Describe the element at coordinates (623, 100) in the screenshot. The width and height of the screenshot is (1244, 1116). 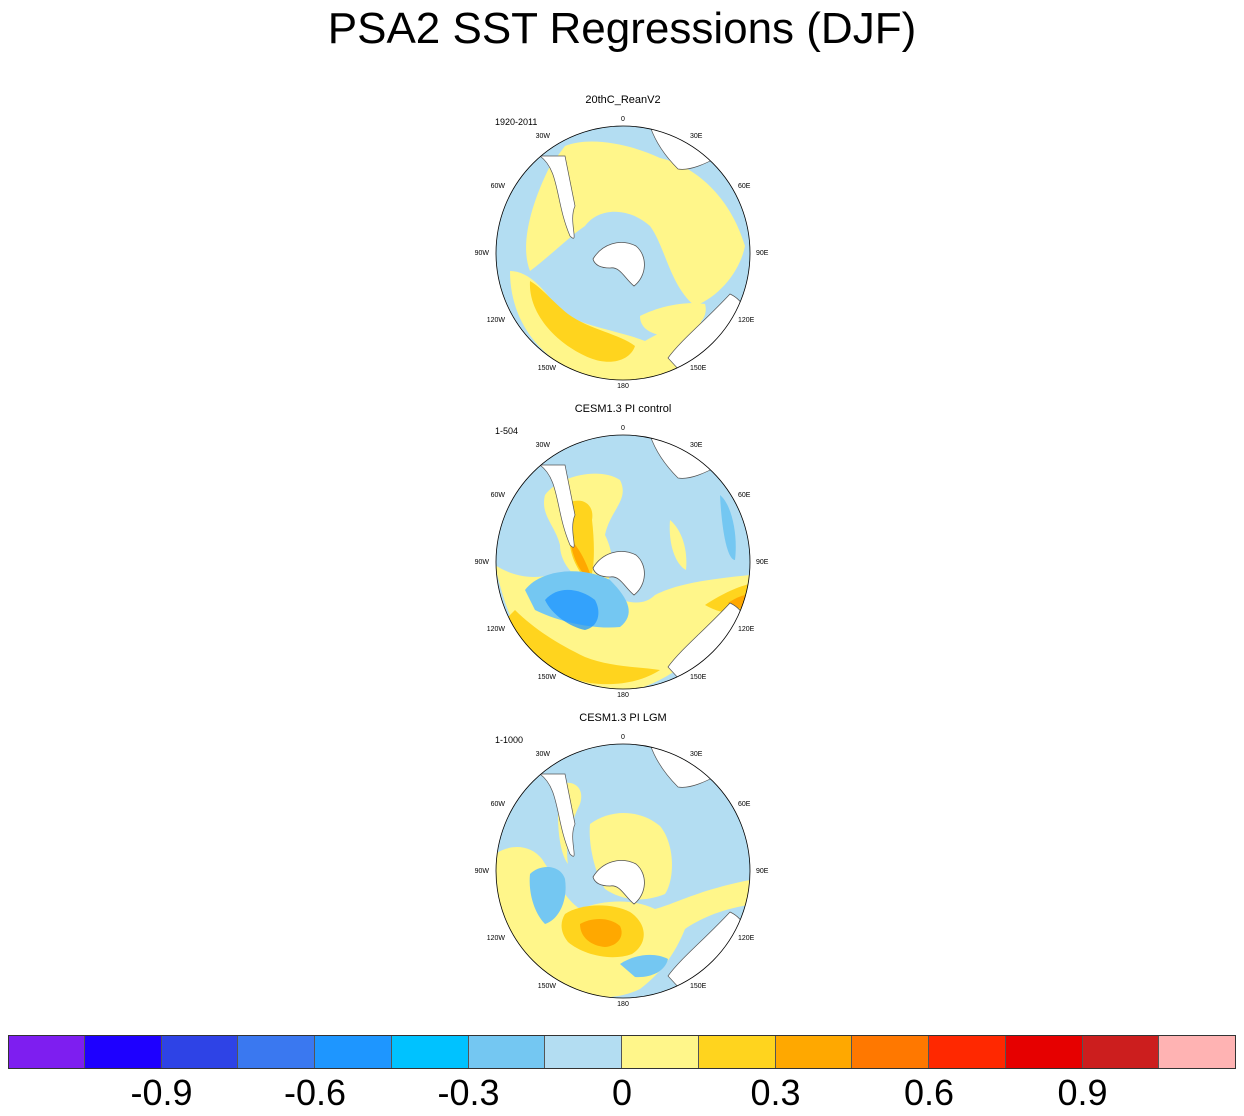
I see `panel-title: 20thC_ReanV2` at that location.